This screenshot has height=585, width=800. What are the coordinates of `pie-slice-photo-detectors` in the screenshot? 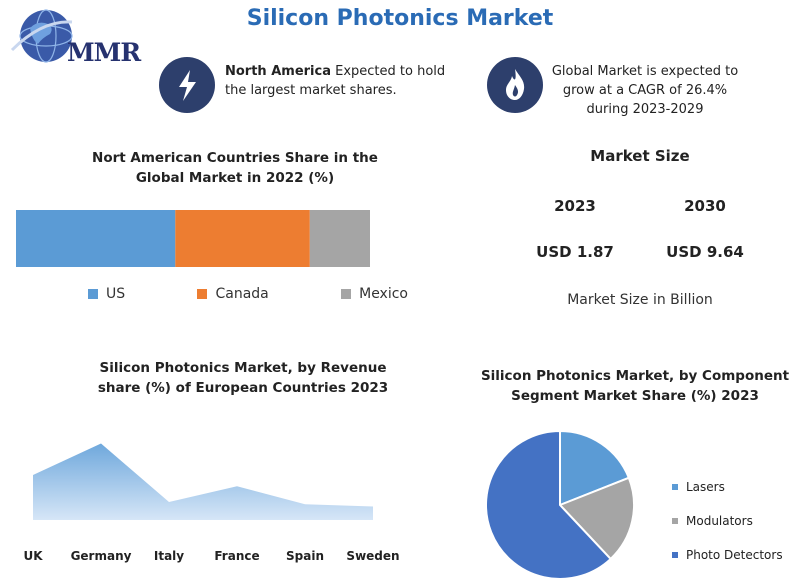 It's located at (549, 504).